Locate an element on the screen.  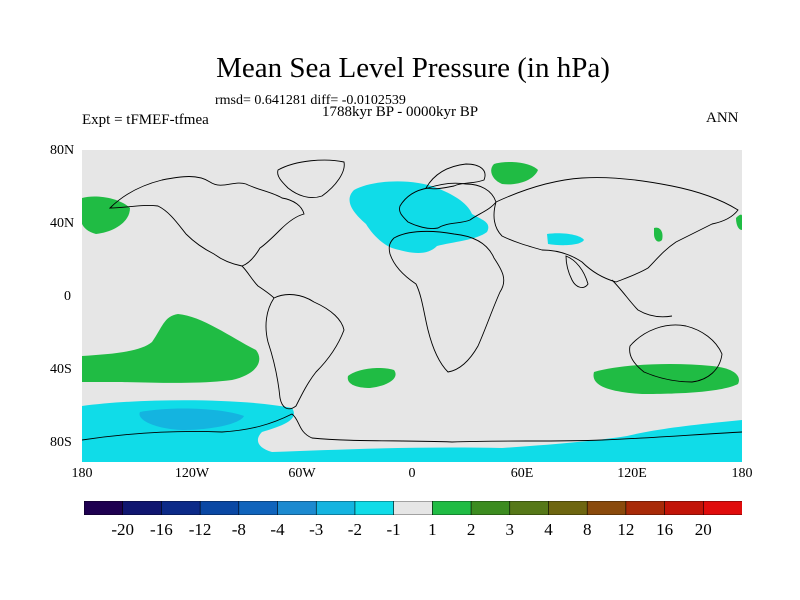
anomaly-south-atlantic is located at coordinates (371, 378).